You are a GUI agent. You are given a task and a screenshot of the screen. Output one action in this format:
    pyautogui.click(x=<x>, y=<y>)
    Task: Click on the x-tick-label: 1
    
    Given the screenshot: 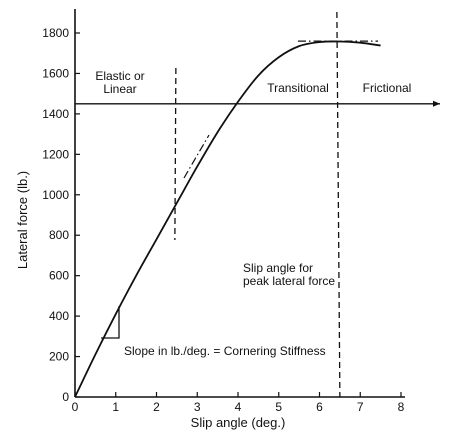 What is the action you would take?
    pyautogui.click(x=115, y=407)
    